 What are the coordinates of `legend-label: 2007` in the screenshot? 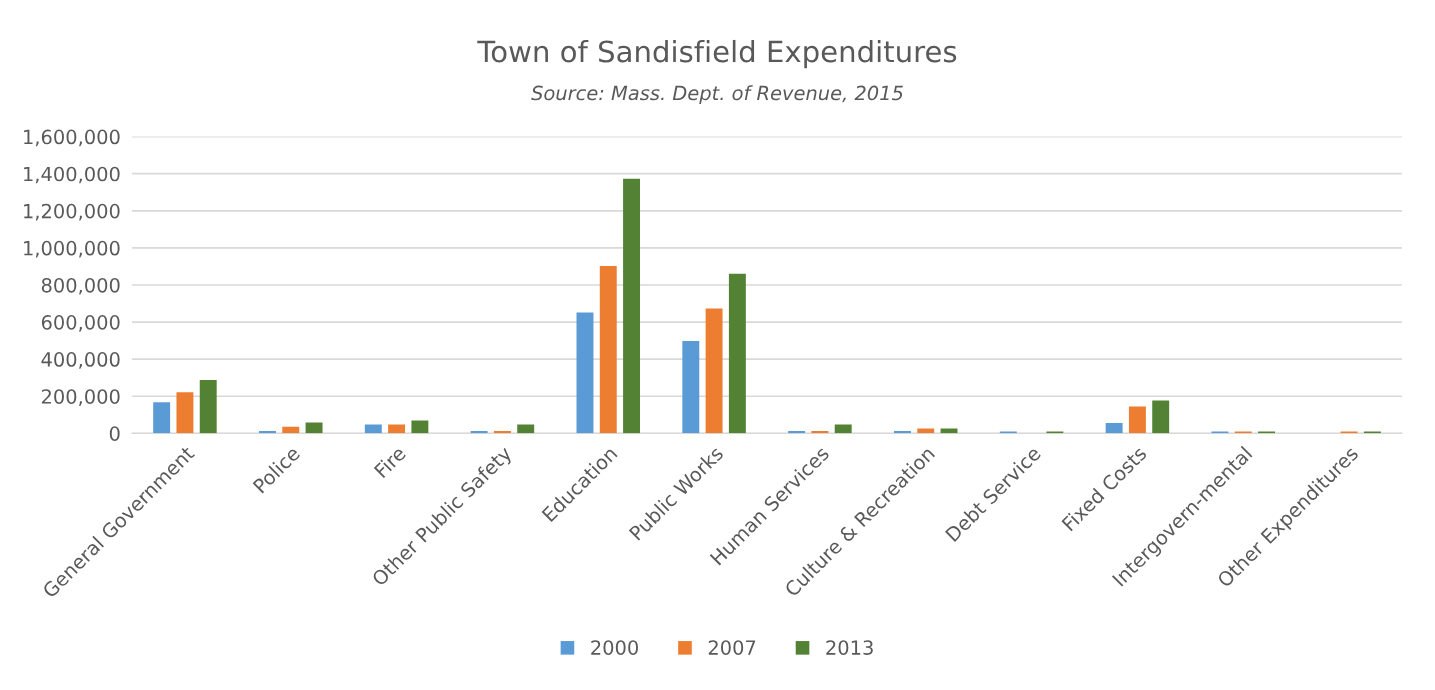 It's located at (732, 647).